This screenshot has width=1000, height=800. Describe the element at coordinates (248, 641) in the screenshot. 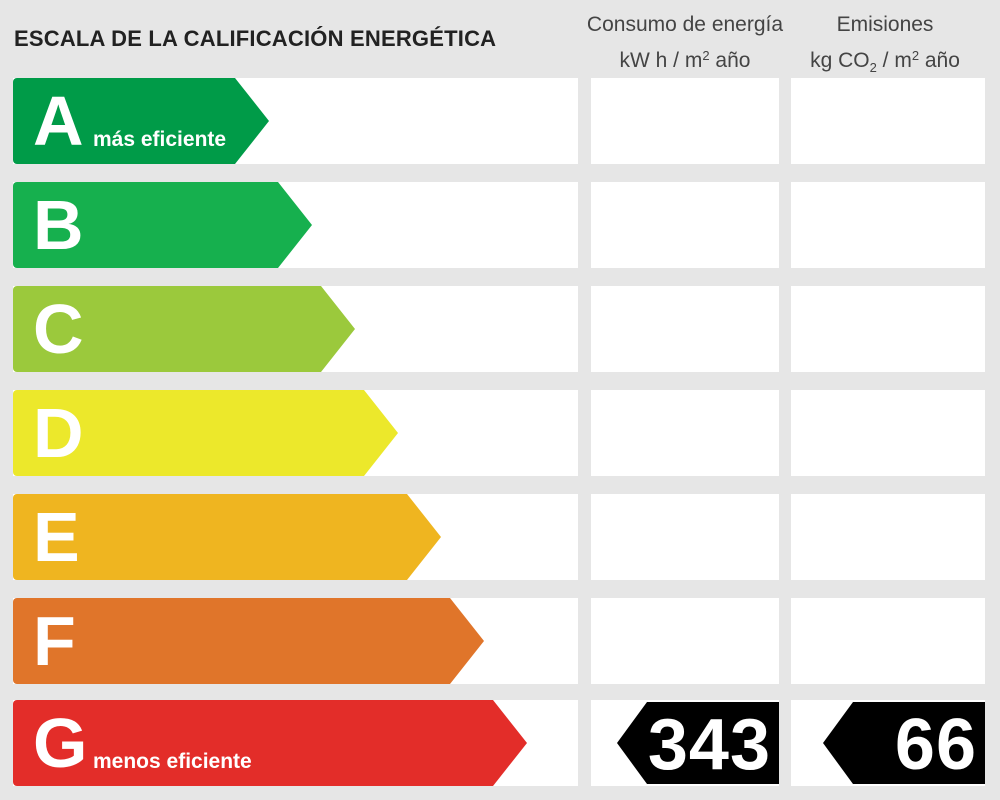

I see `rating-arrow-f: F` at that location.